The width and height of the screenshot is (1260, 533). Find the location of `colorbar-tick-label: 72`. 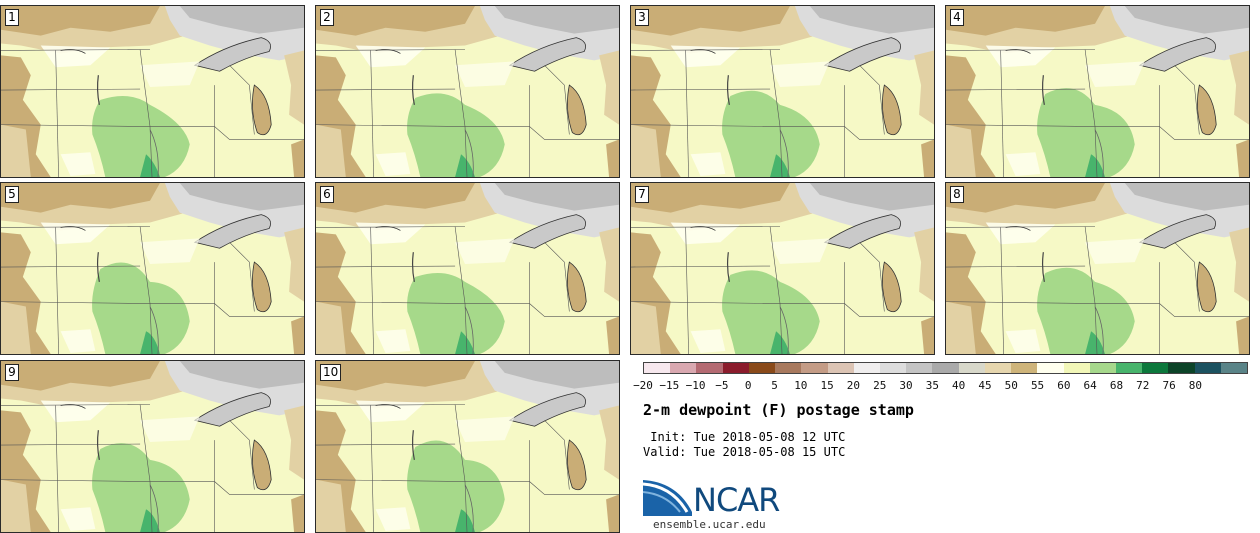

colorbar-tick-label: 72 is located at coordinates (1143, 385).